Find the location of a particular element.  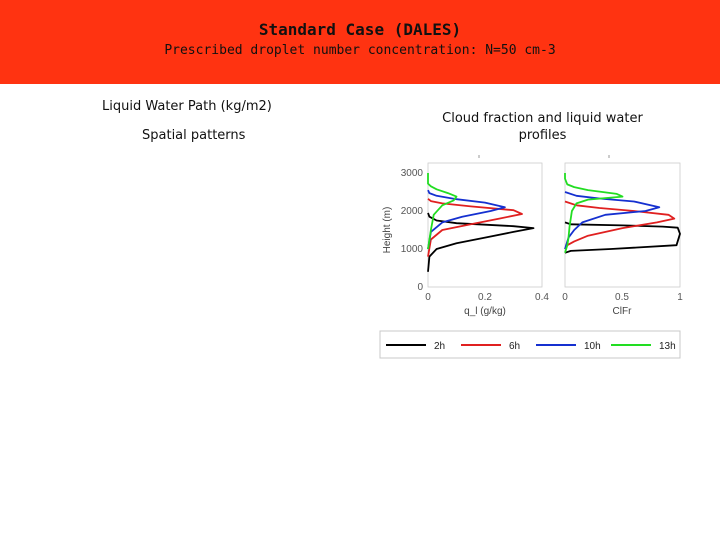

legend-label-2h: 2h is located at coordinates (439, 346).